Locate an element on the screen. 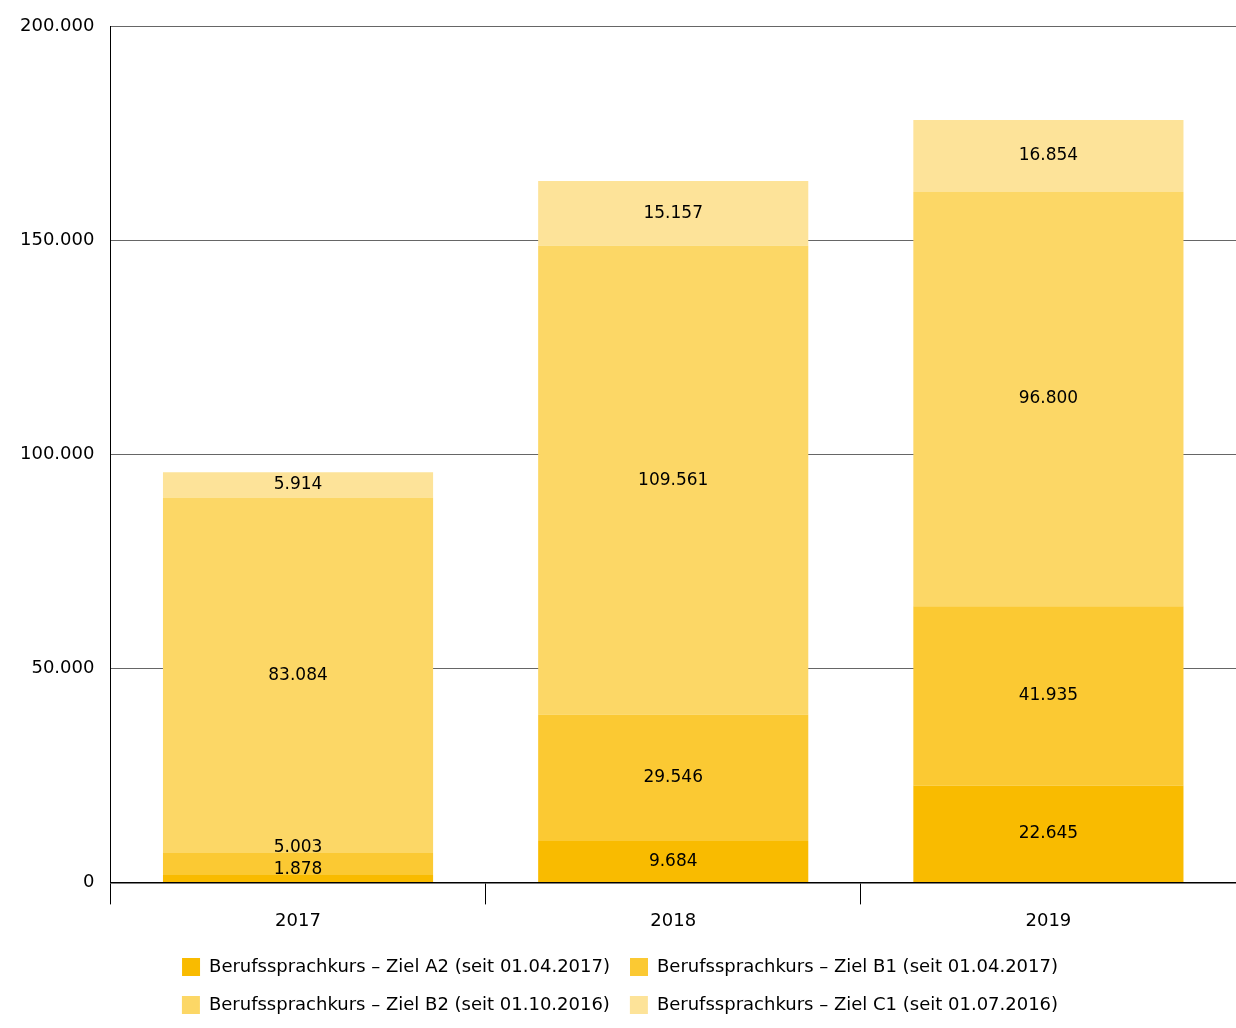  y-tick-label: 0 is located at coordinates (88, 881).